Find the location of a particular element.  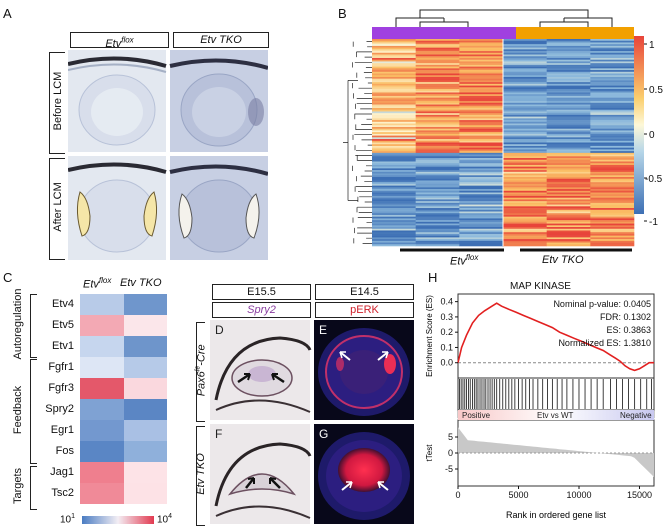

heatmap-row-jag1 is located at coordinates (123, 472).